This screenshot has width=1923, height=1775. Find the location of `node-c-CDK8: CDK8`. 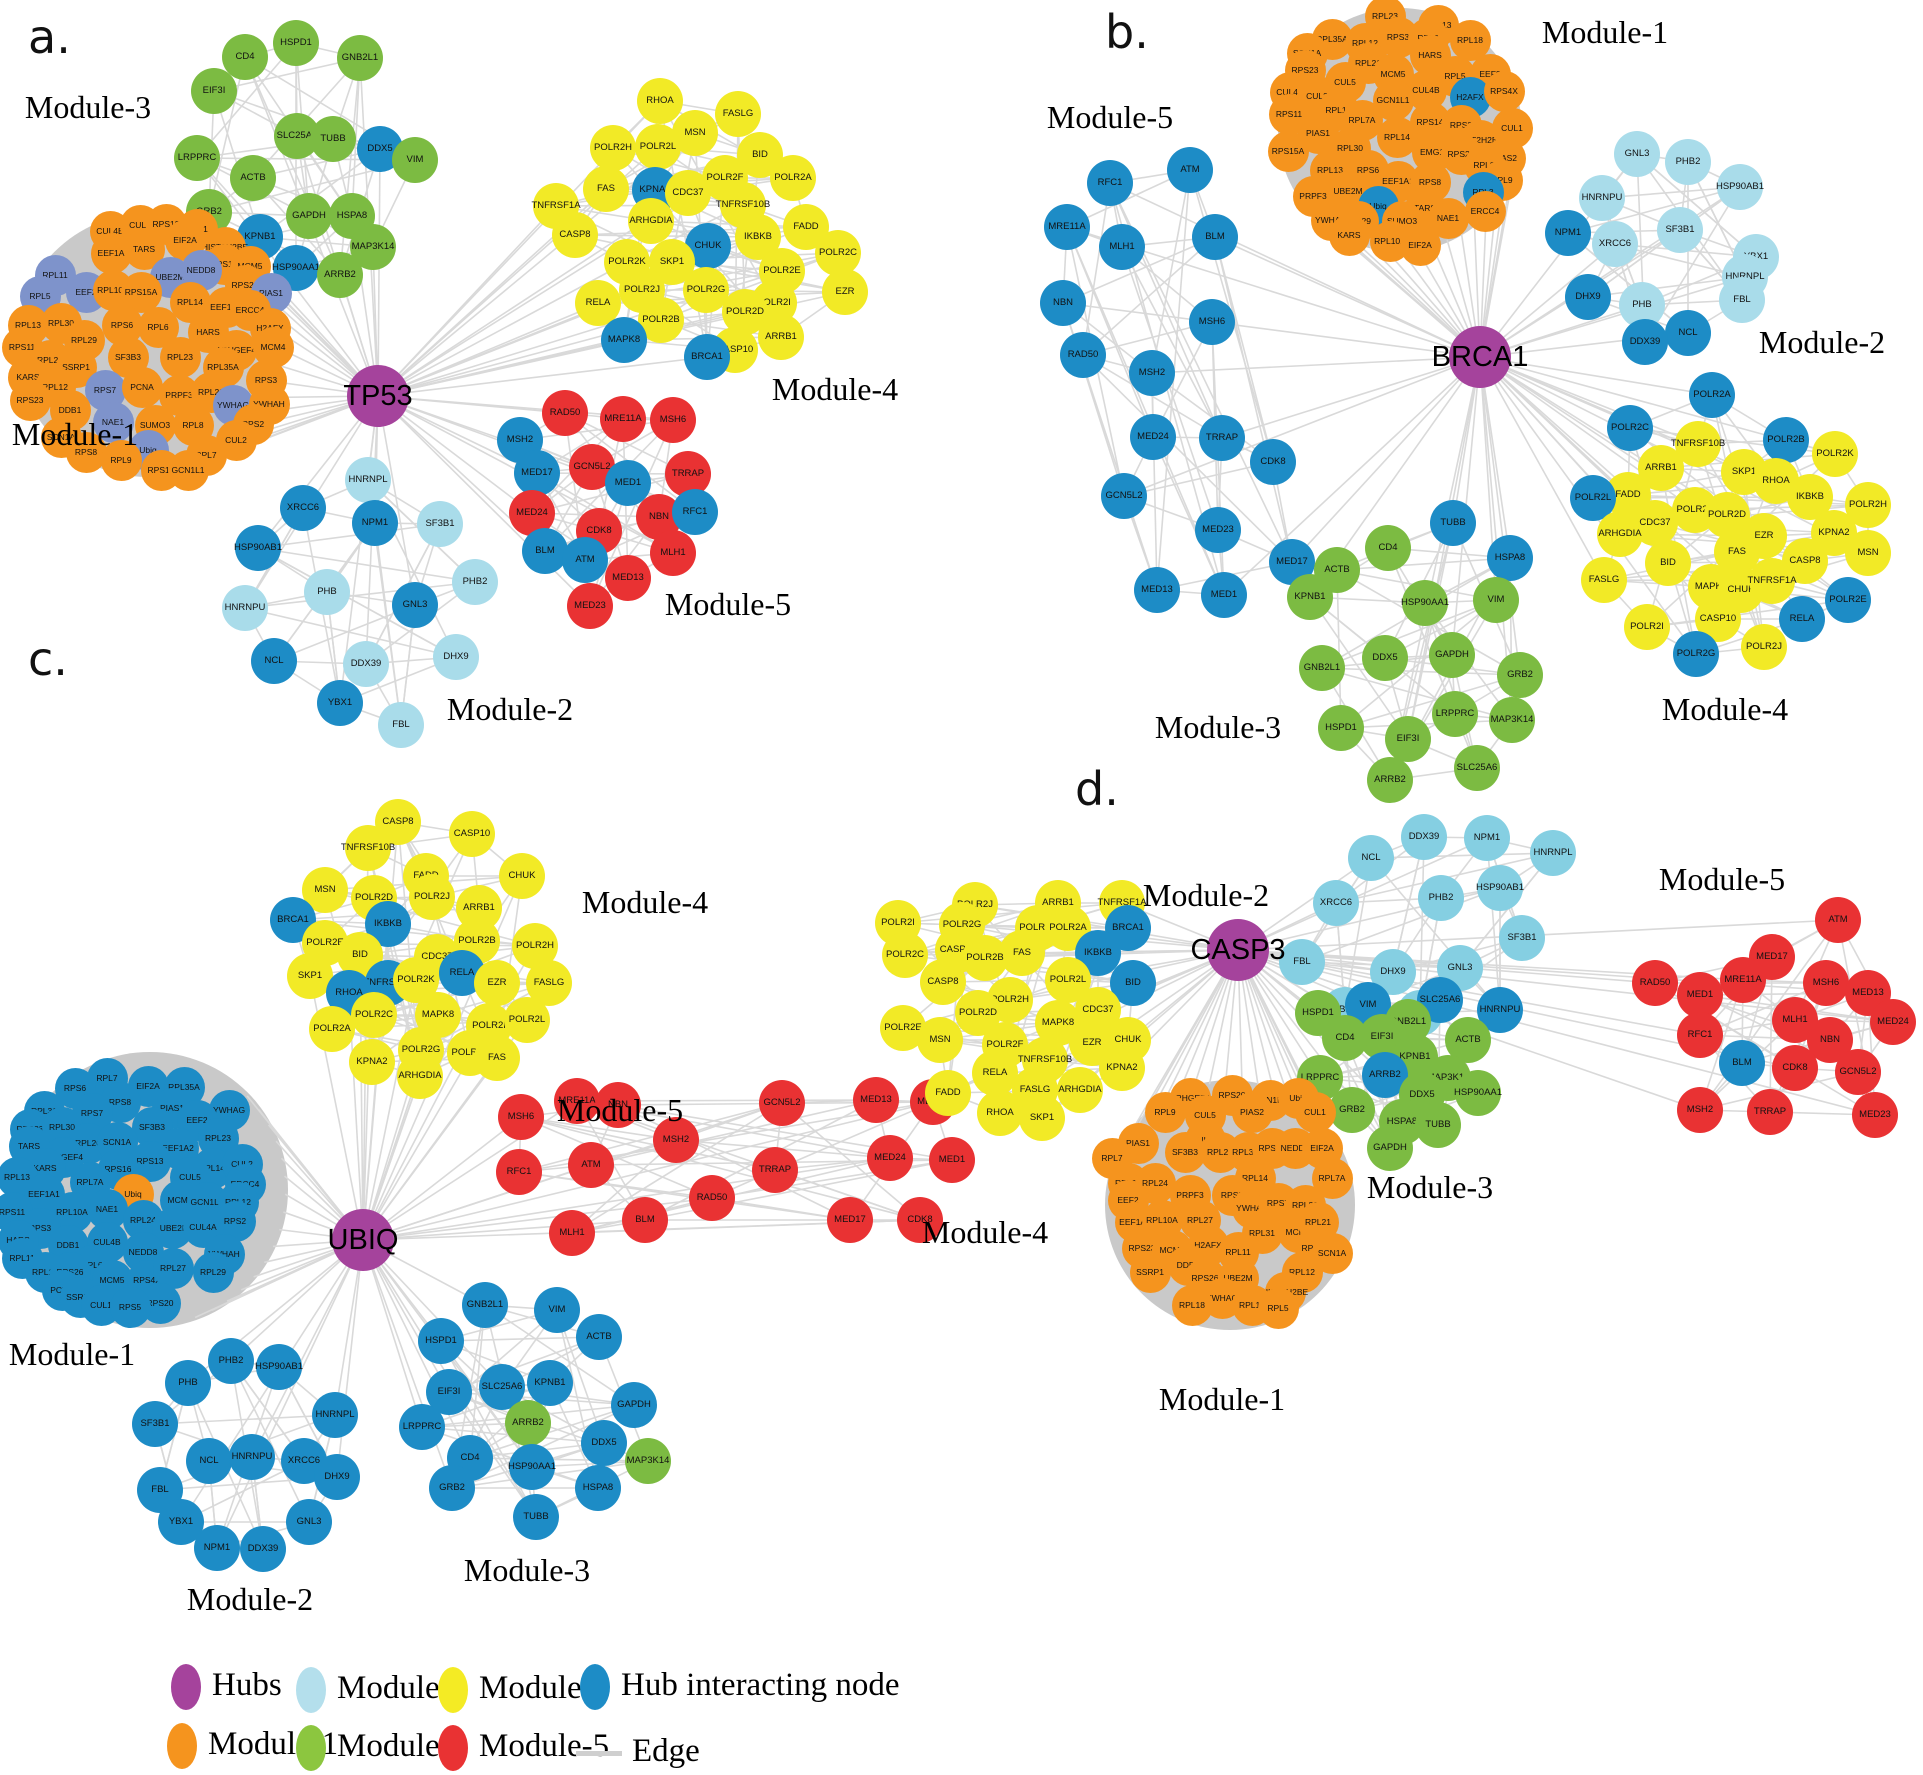

node-c-CDK8: CDK8 is located at coordinates (920, 1220).